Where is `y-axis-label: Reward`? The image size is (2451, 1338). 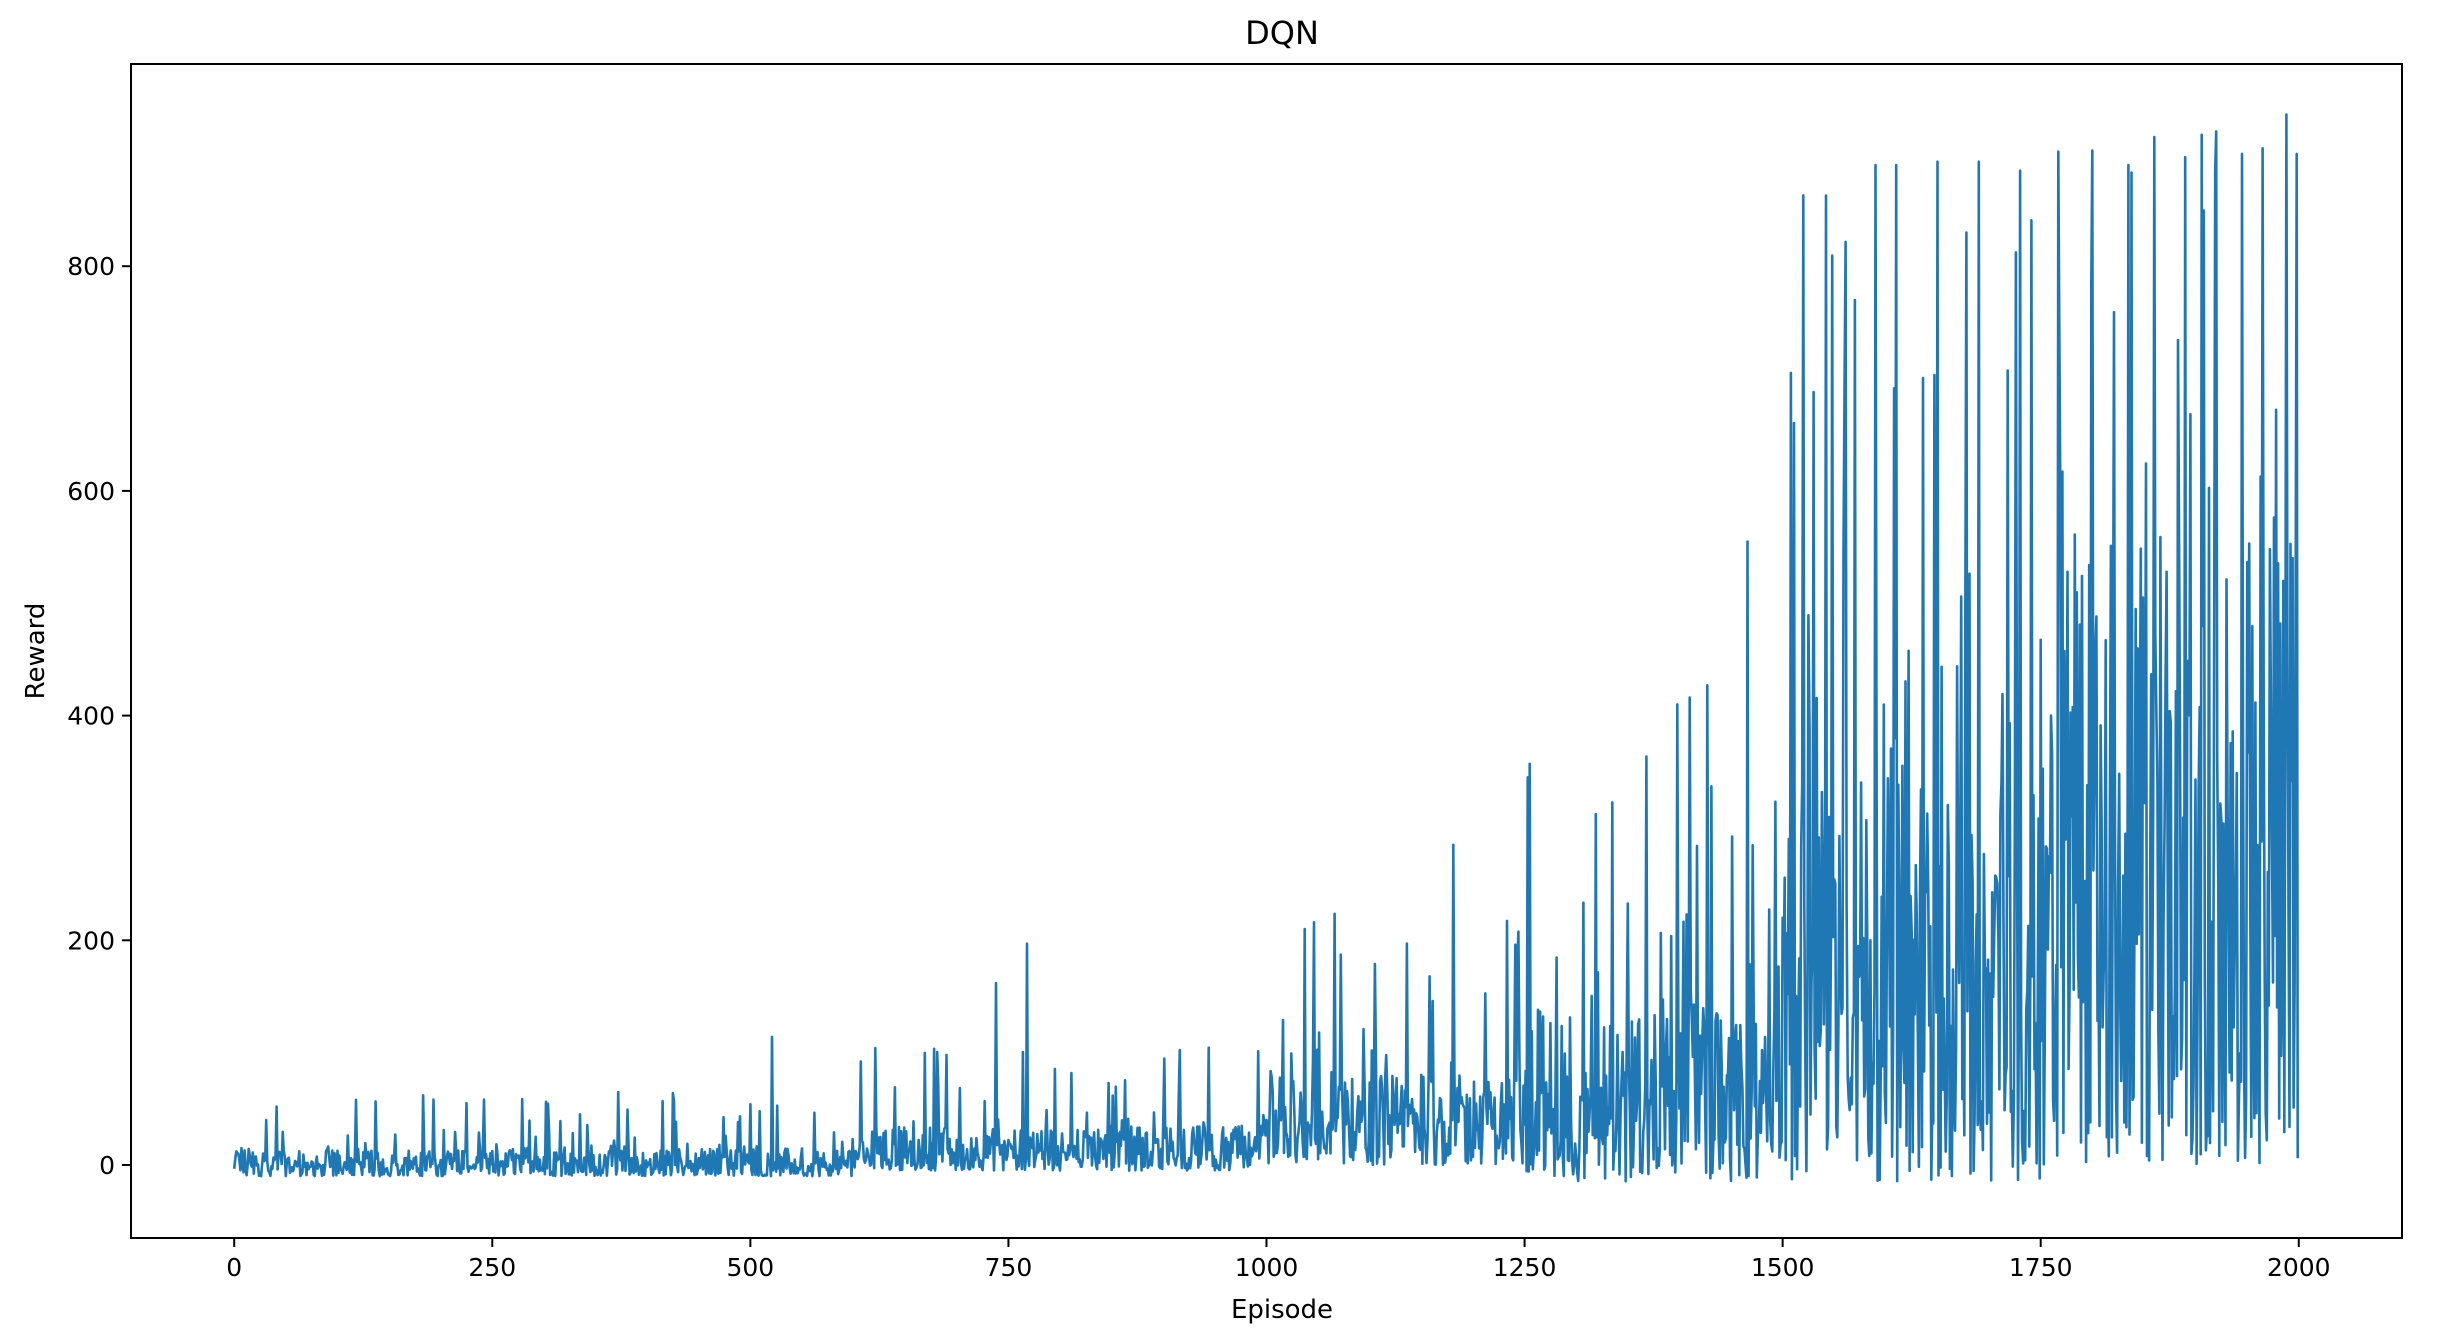 y-axis-label: Reward is located at coordinates (36, 651).